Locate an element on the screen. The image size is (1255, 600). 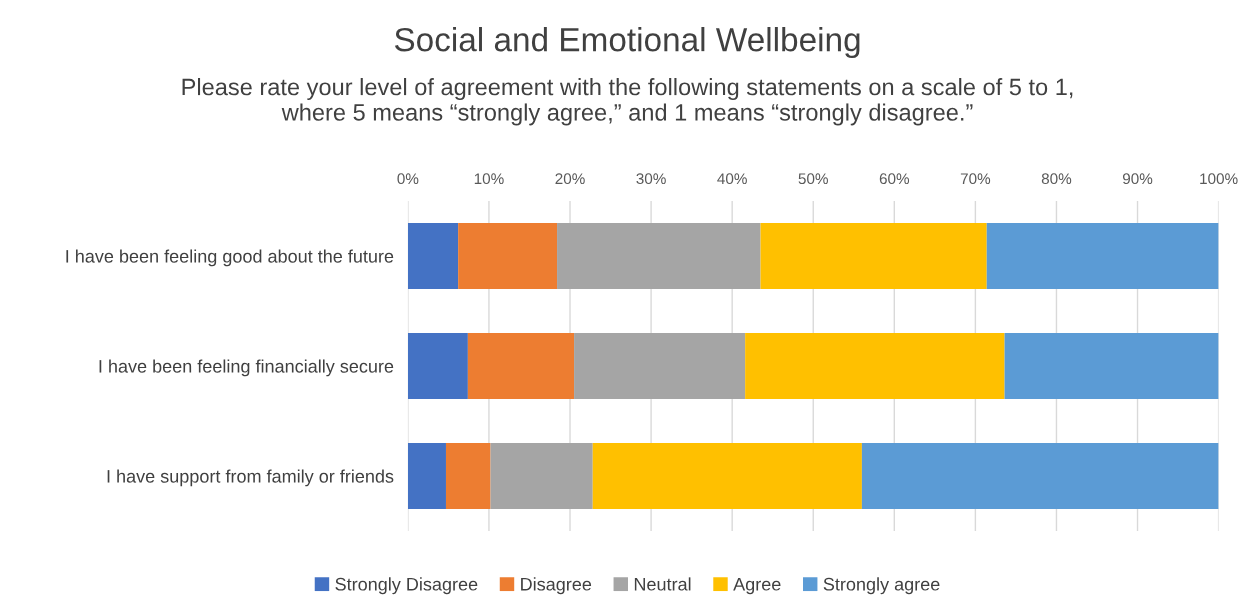
x-tick-label: 100% is located at coordinates (1219, 179).